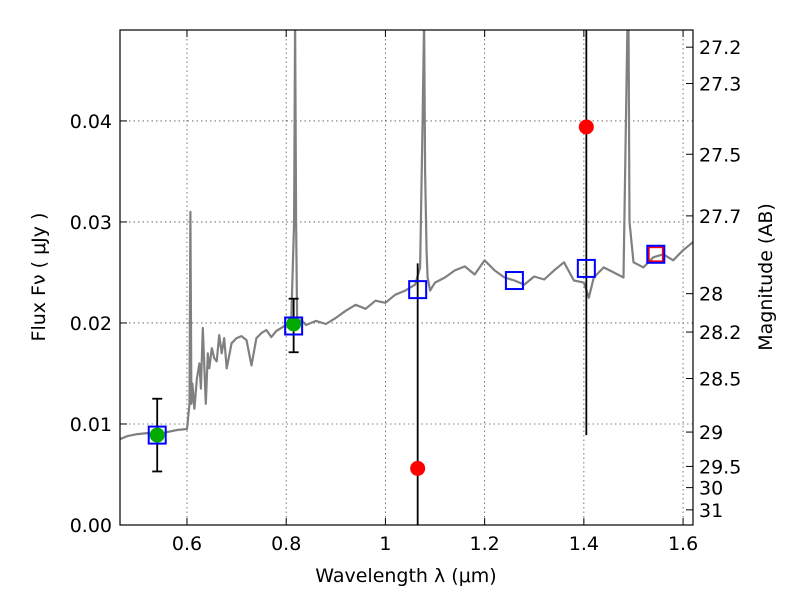  I want to click on y2-tick-label: 27.3, so click(720, 85).